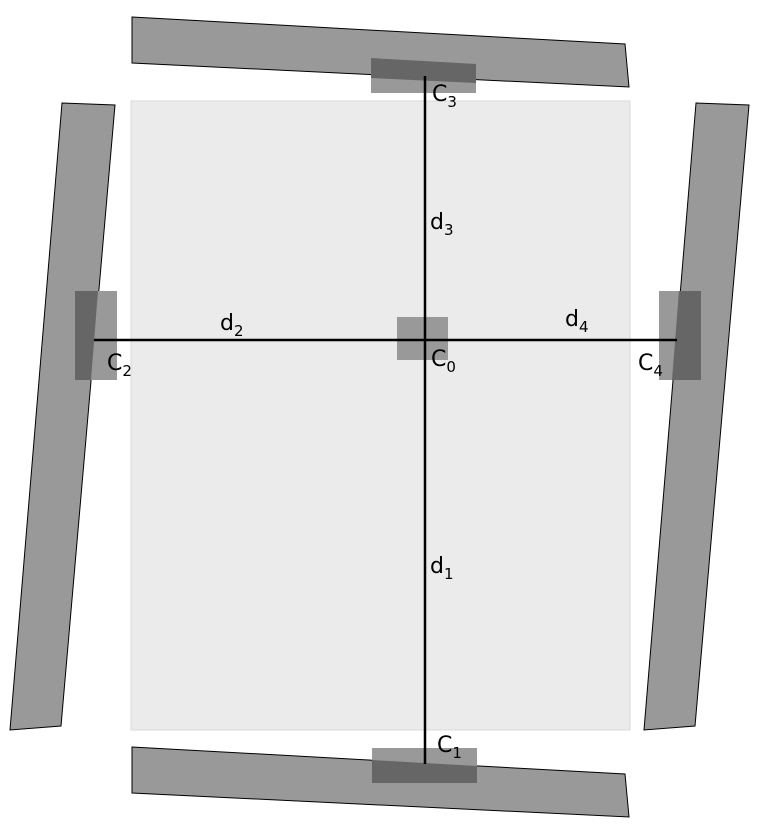  What do you see at coordinates (449, 747) in the screenshot?
I see `label-c1: C1` at bounding box center [449, 747].